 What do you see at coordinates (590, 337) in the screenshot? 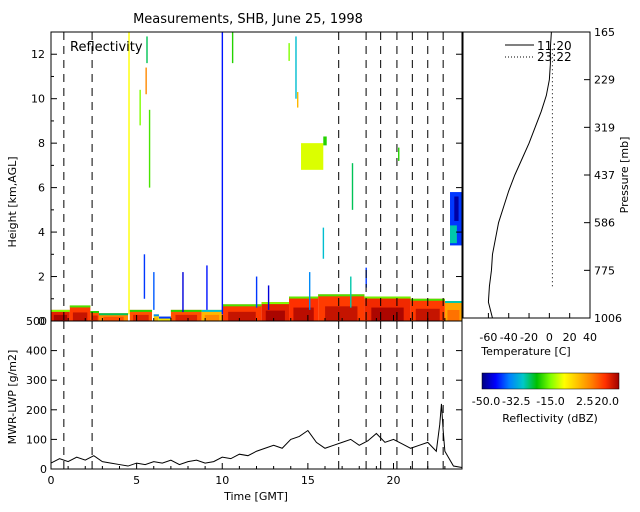
I see `x-tick-label: 40` at bounding box center [590, 337].